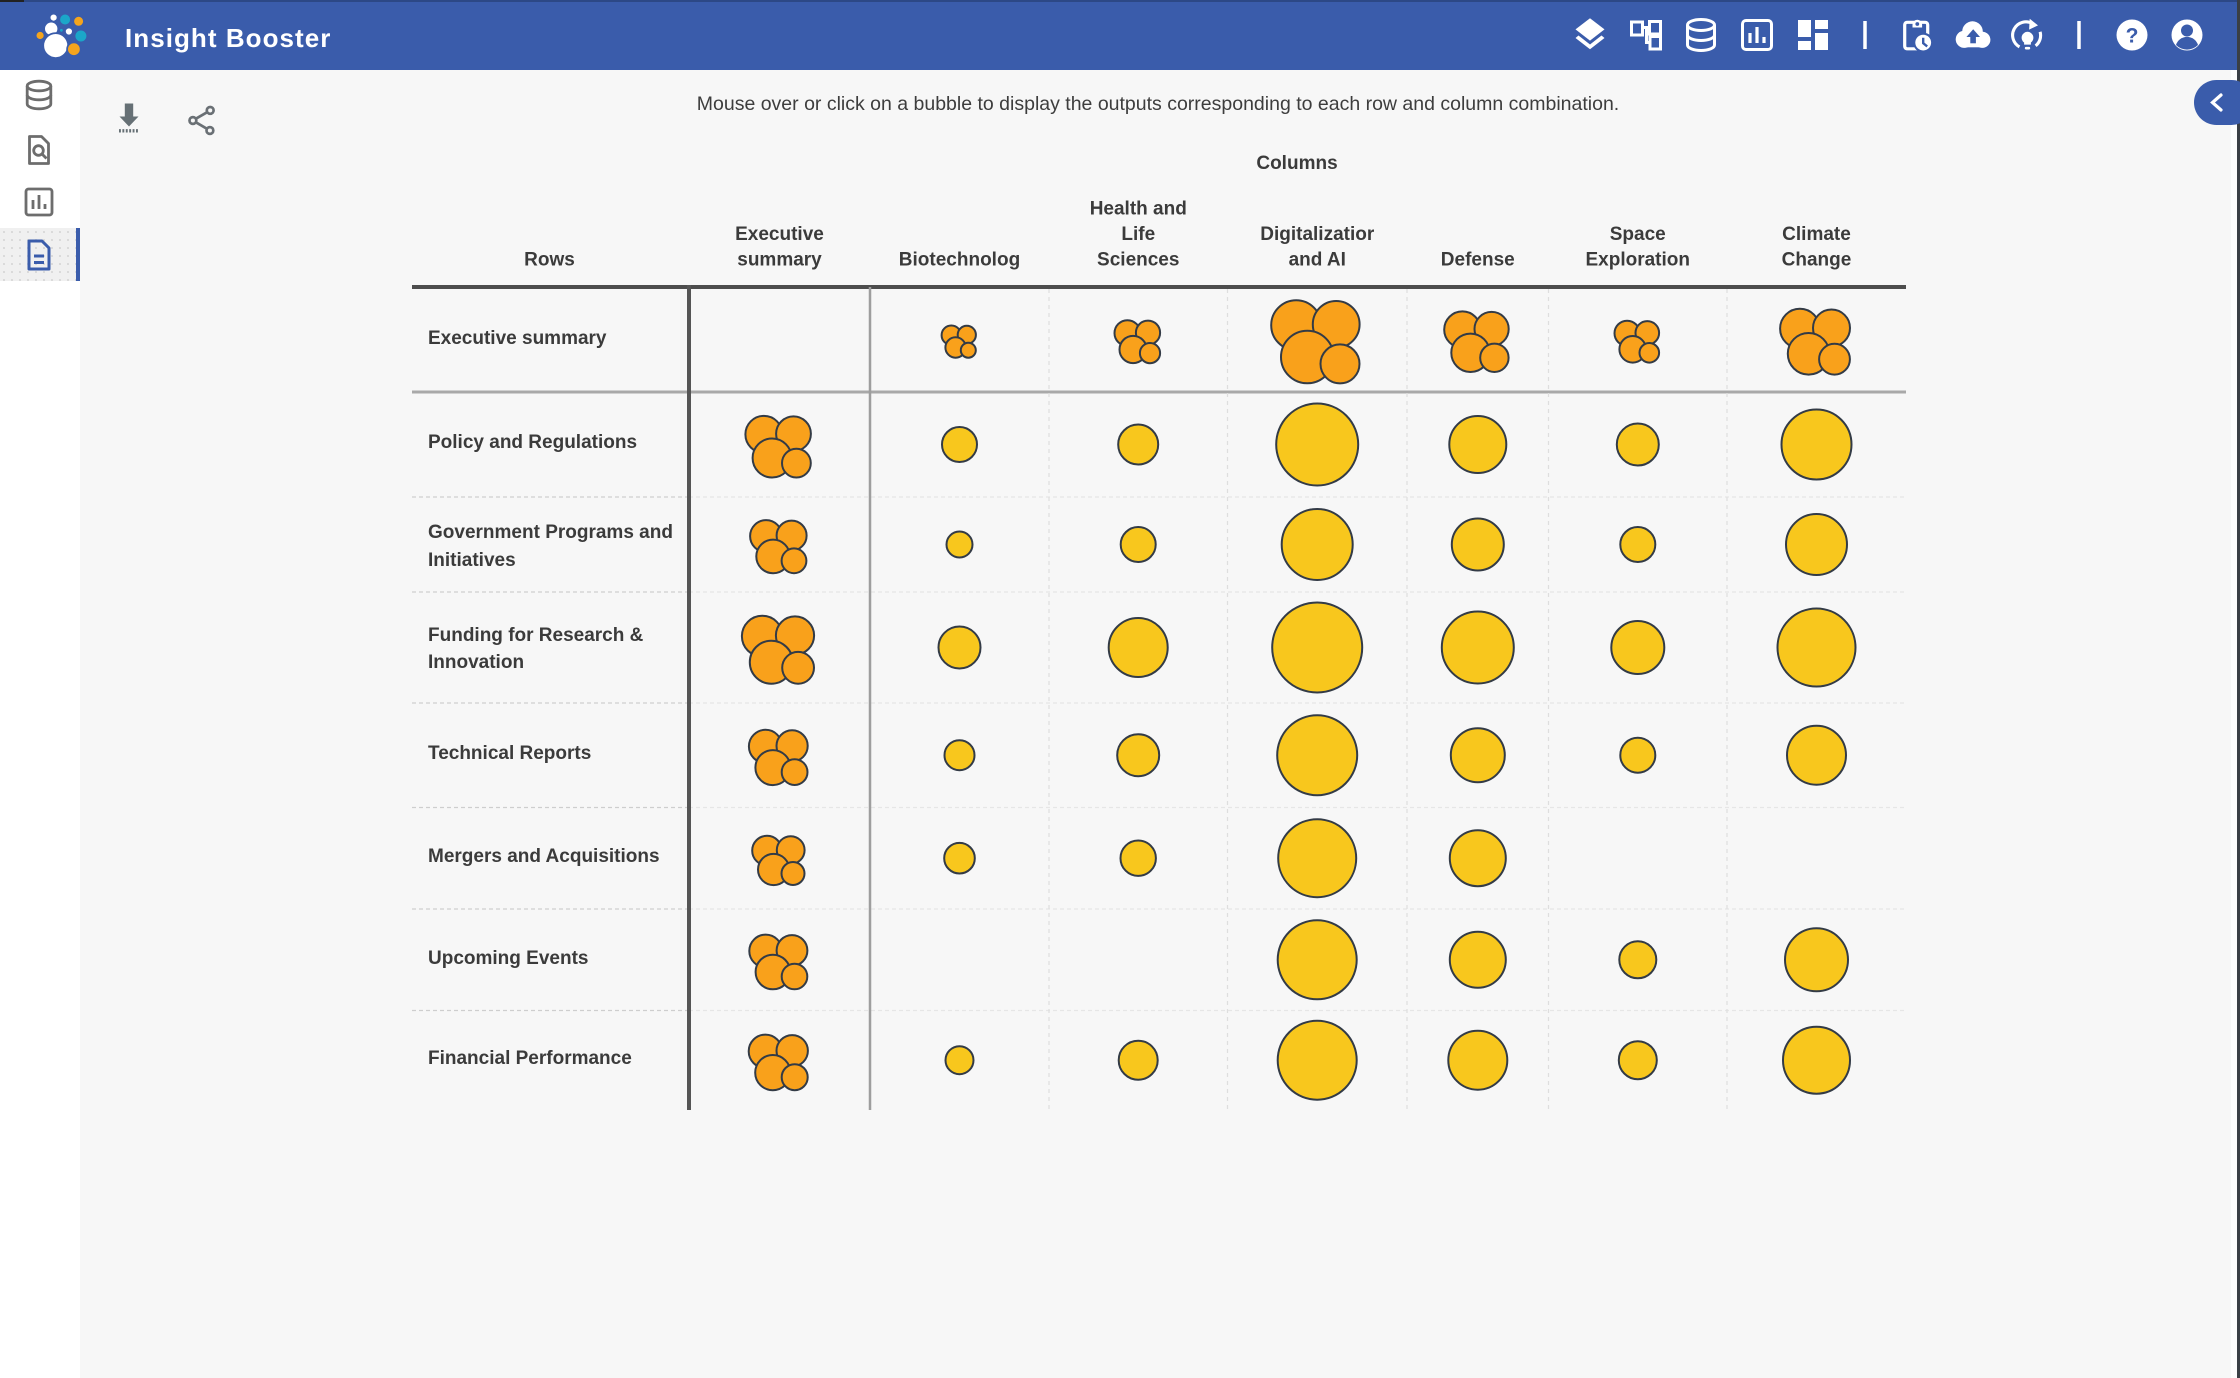  I want to click on svg-text: Columns, so click(1296, 163).